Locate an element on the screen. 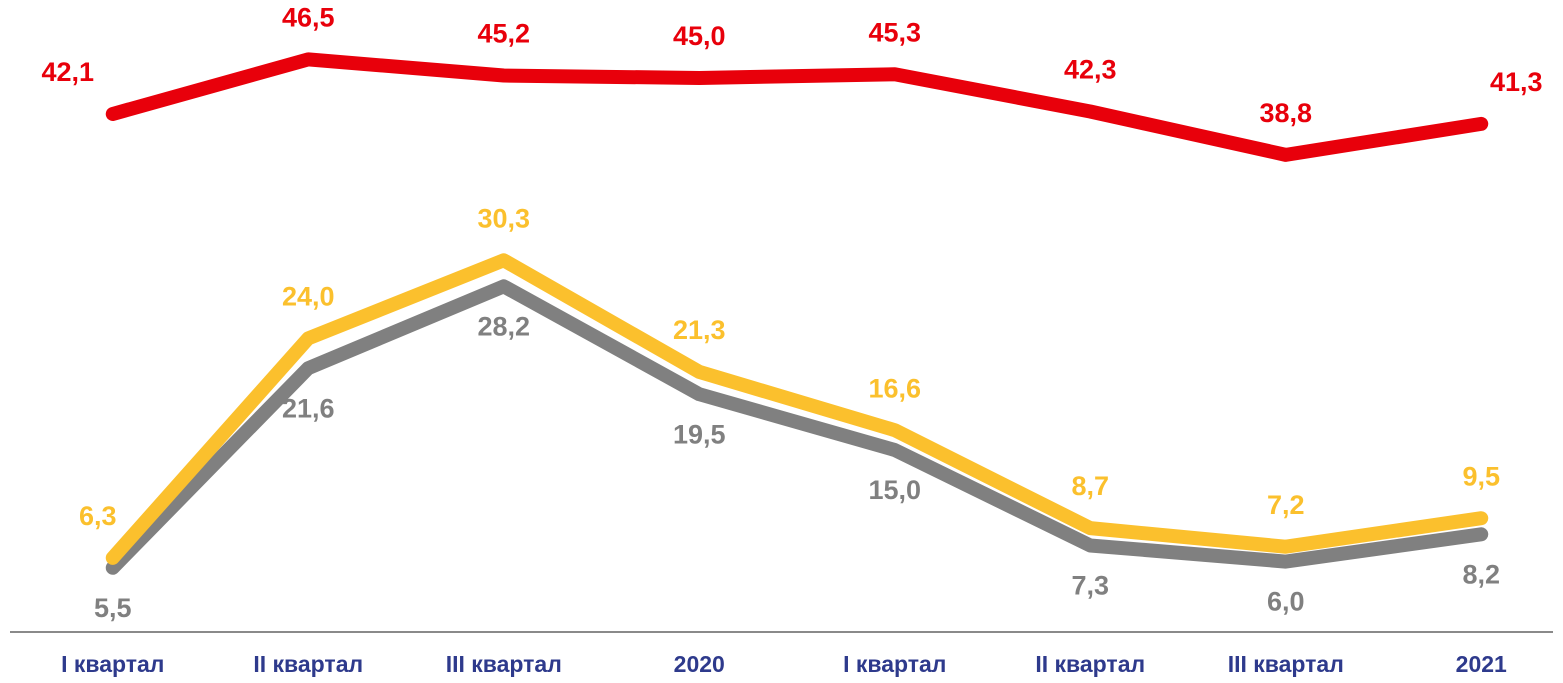 This screenshot has height=683, width=1563. data-label: 41,3 is located at coordinates (1516, 82).